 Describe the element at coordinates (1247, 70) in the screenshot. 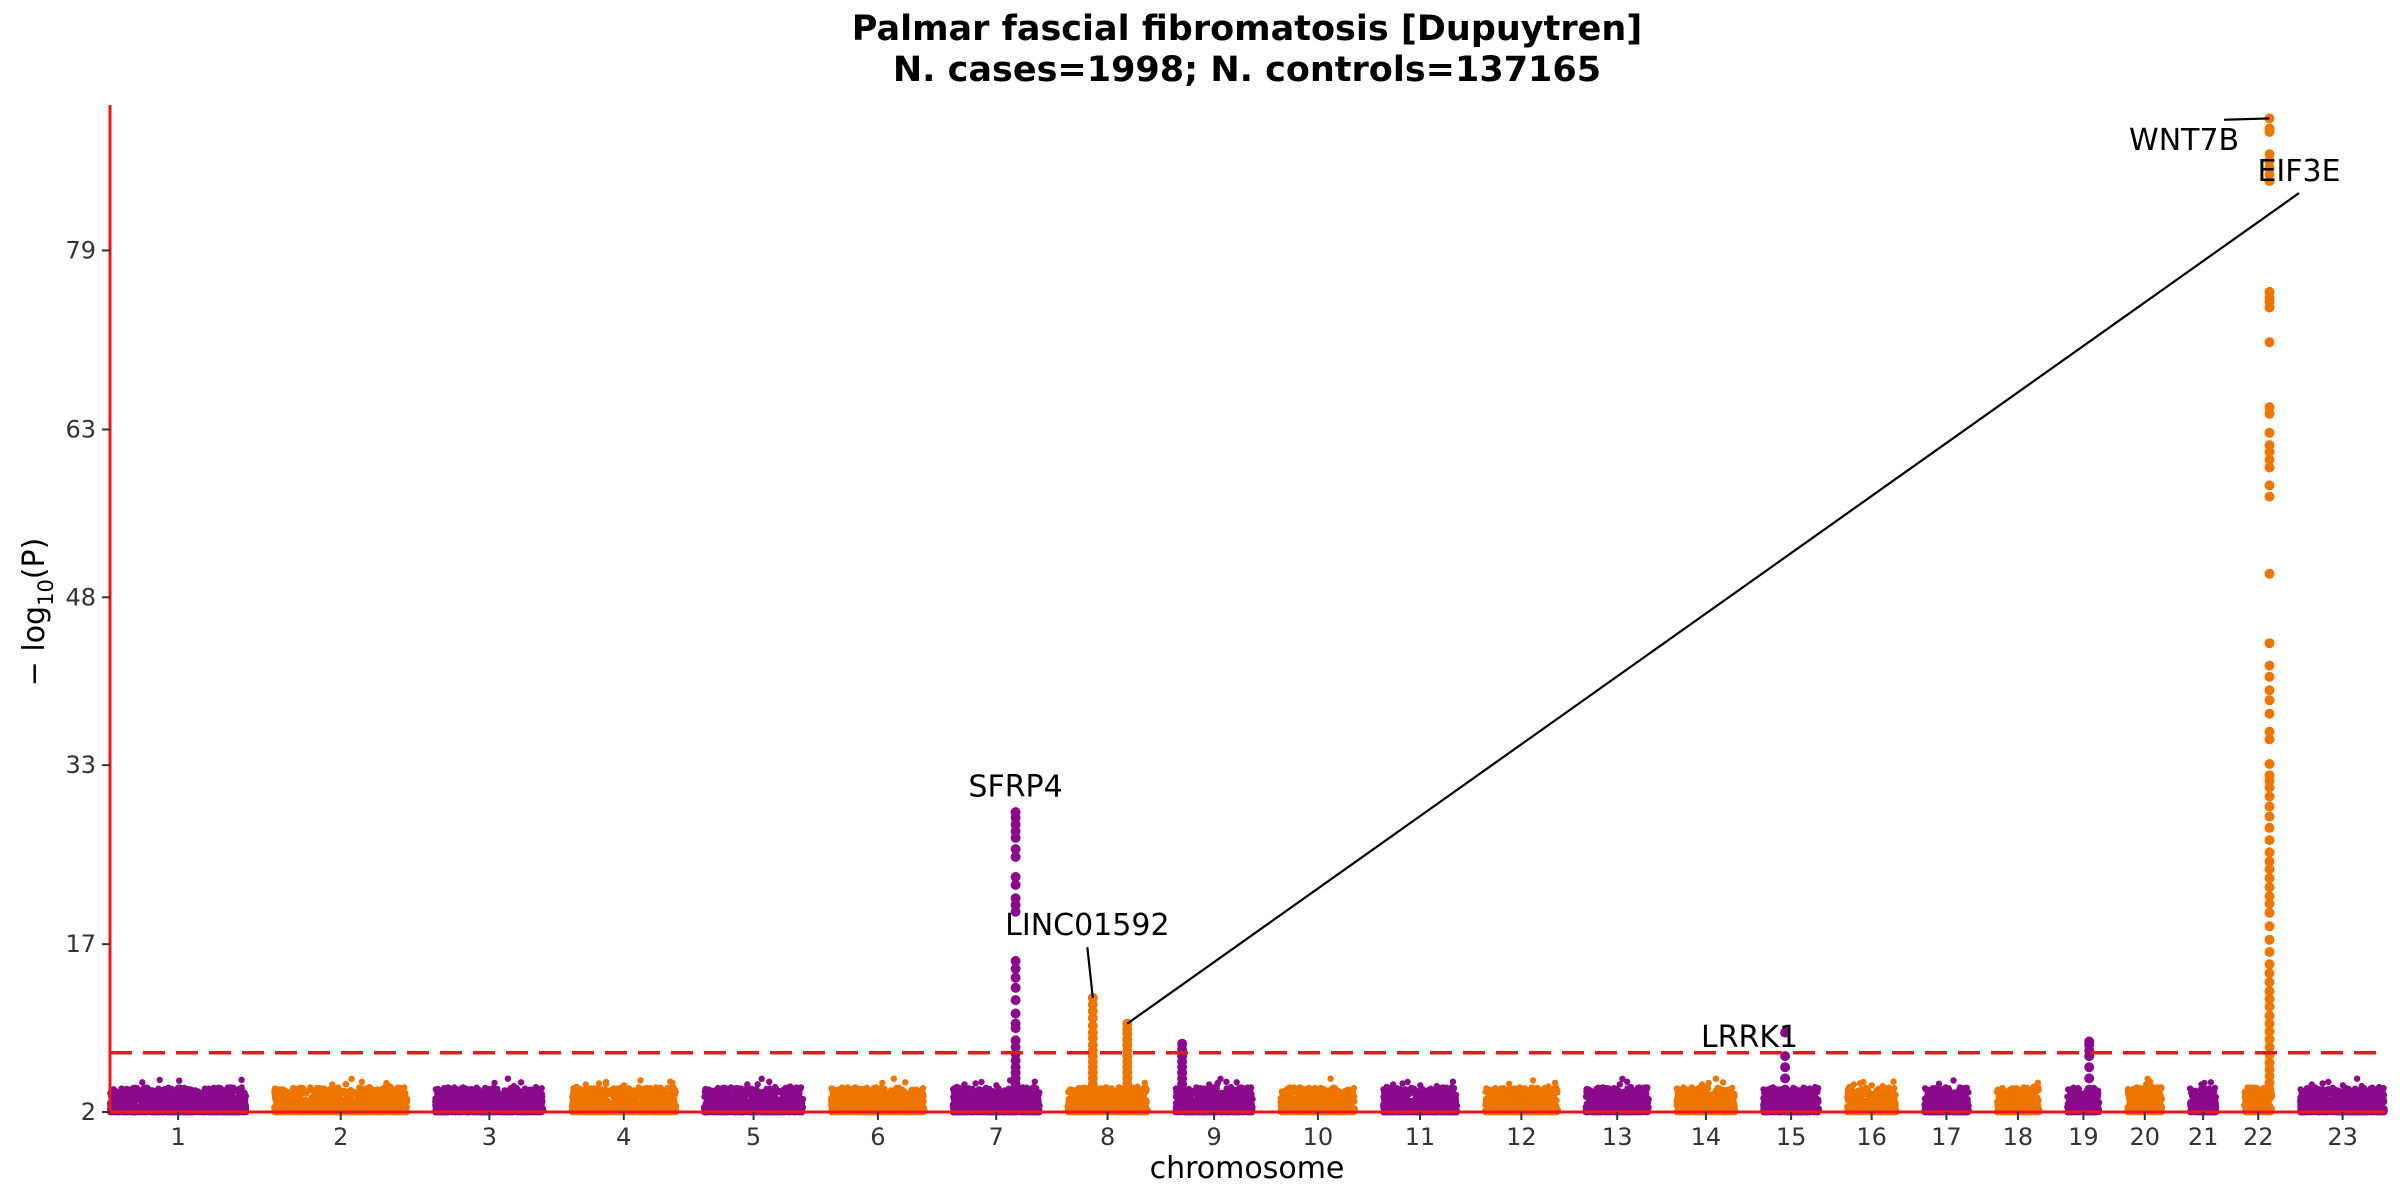

I see `chart-subtitle: N. cases=1998; N. controls=137165` at that location.